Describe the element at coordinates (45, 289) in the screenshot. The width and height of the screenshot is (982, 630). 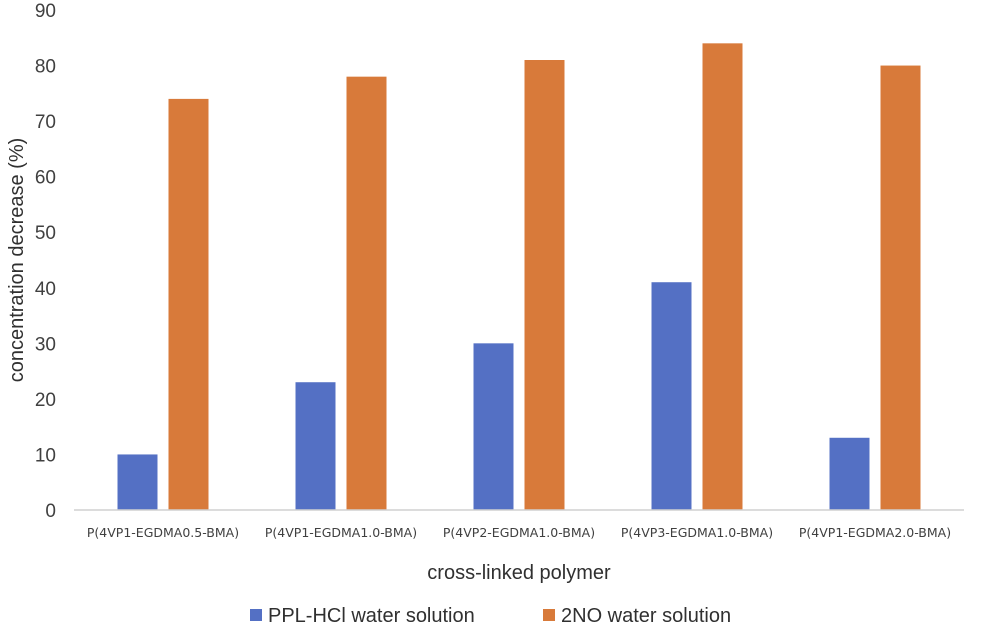
I see `y-tick-label: 40` at that location.